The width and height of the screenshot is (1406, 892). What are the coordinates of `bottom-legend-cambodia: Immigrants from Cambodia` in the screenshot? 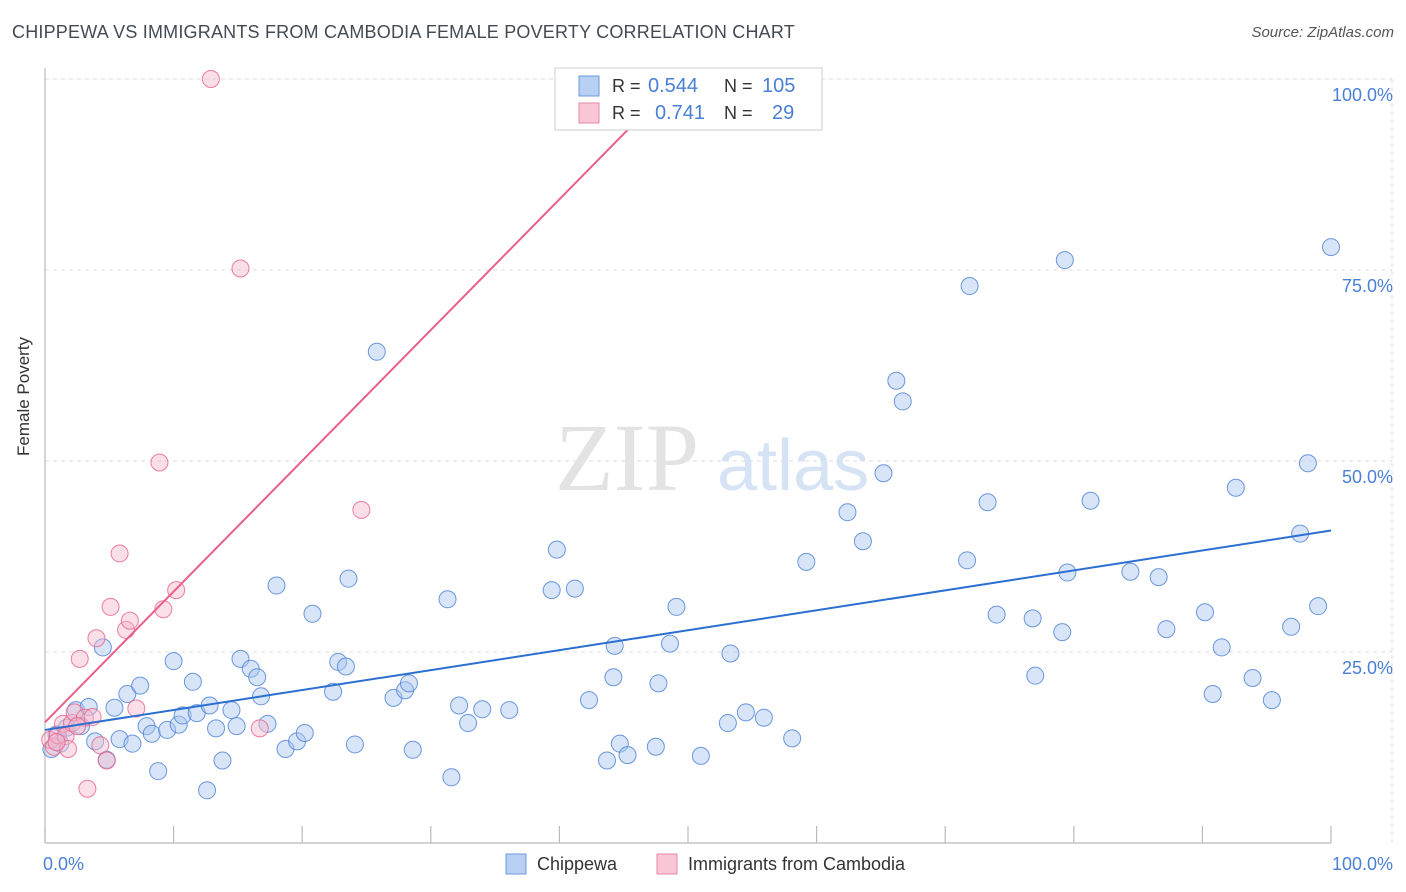 It's located at (797, 864).